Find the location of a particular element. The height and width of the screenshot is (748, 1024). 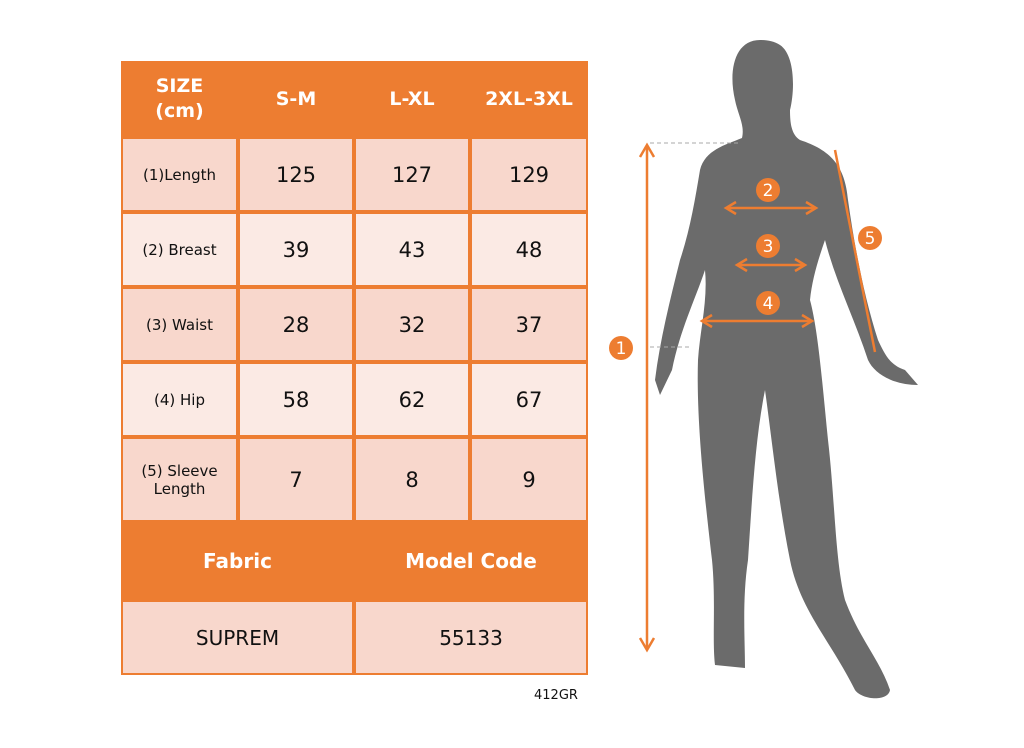

table-row: (2) Breast 39 43 48 is located at coordinates (354, 249).